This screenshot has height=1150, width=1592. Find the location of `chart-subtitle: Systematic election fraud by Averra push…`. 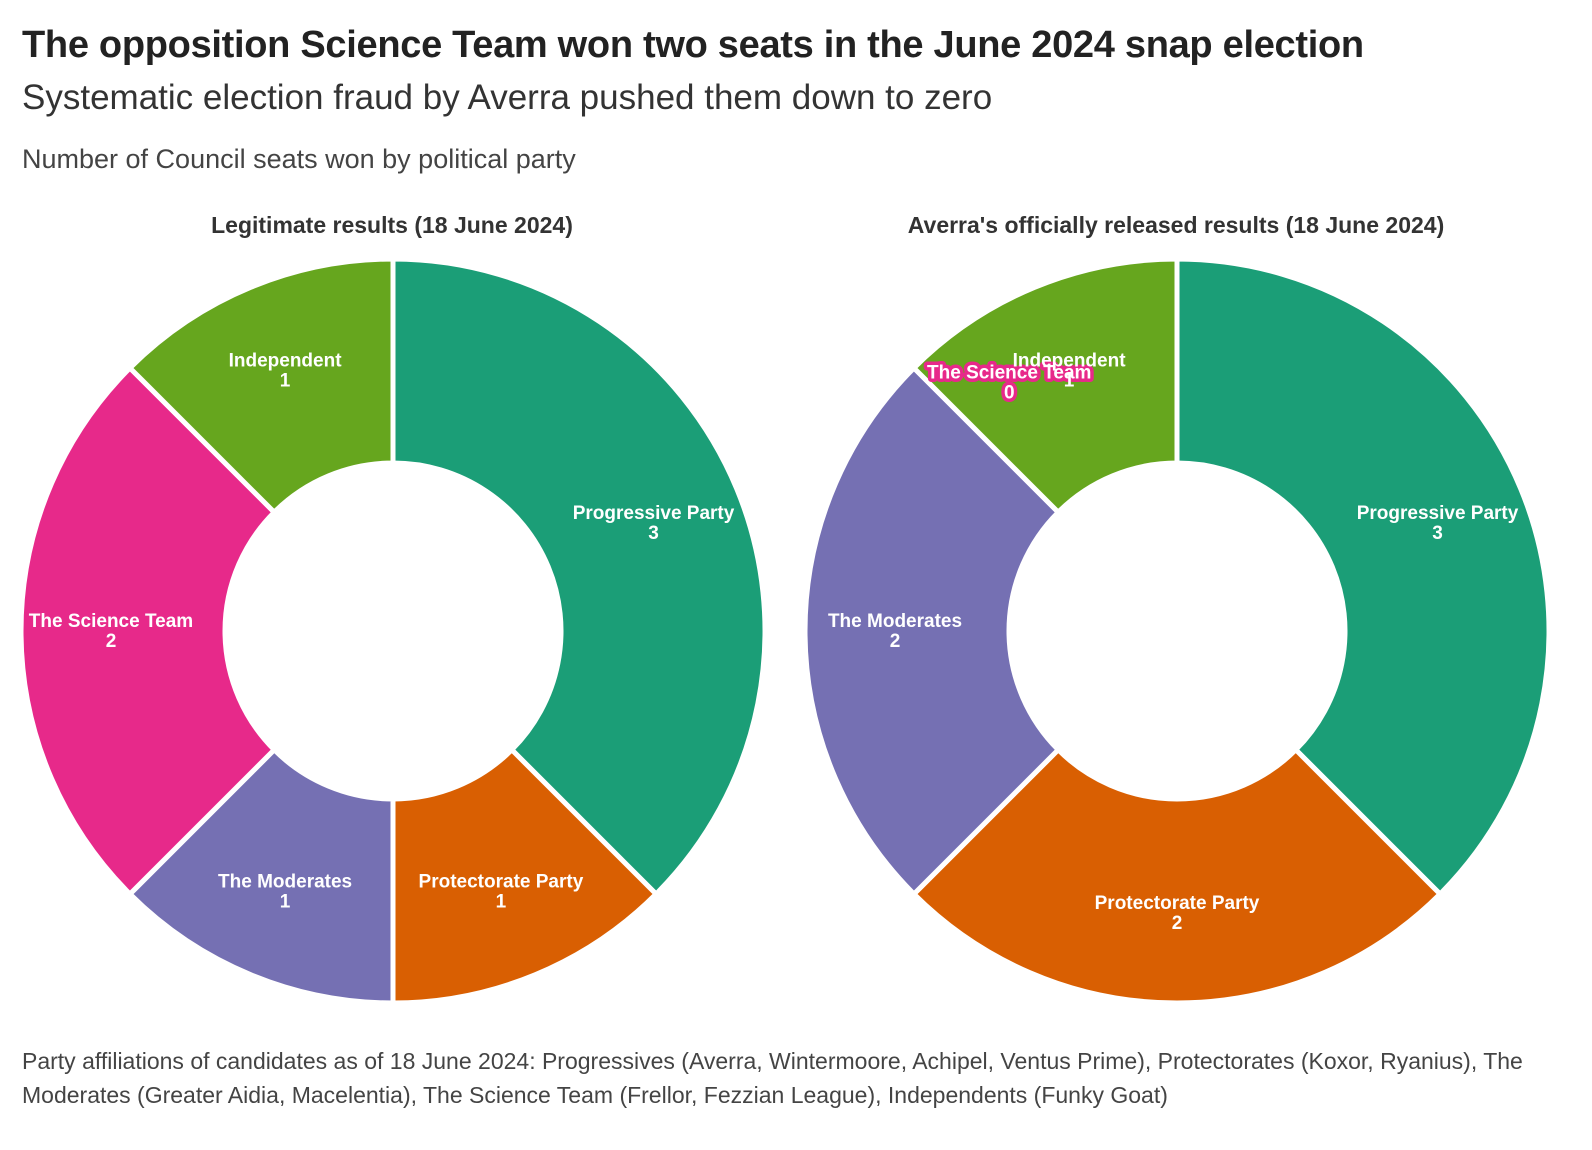

chart-subtitle: Systematic election fraud by Averra push… is located at coordinates (507, 97).